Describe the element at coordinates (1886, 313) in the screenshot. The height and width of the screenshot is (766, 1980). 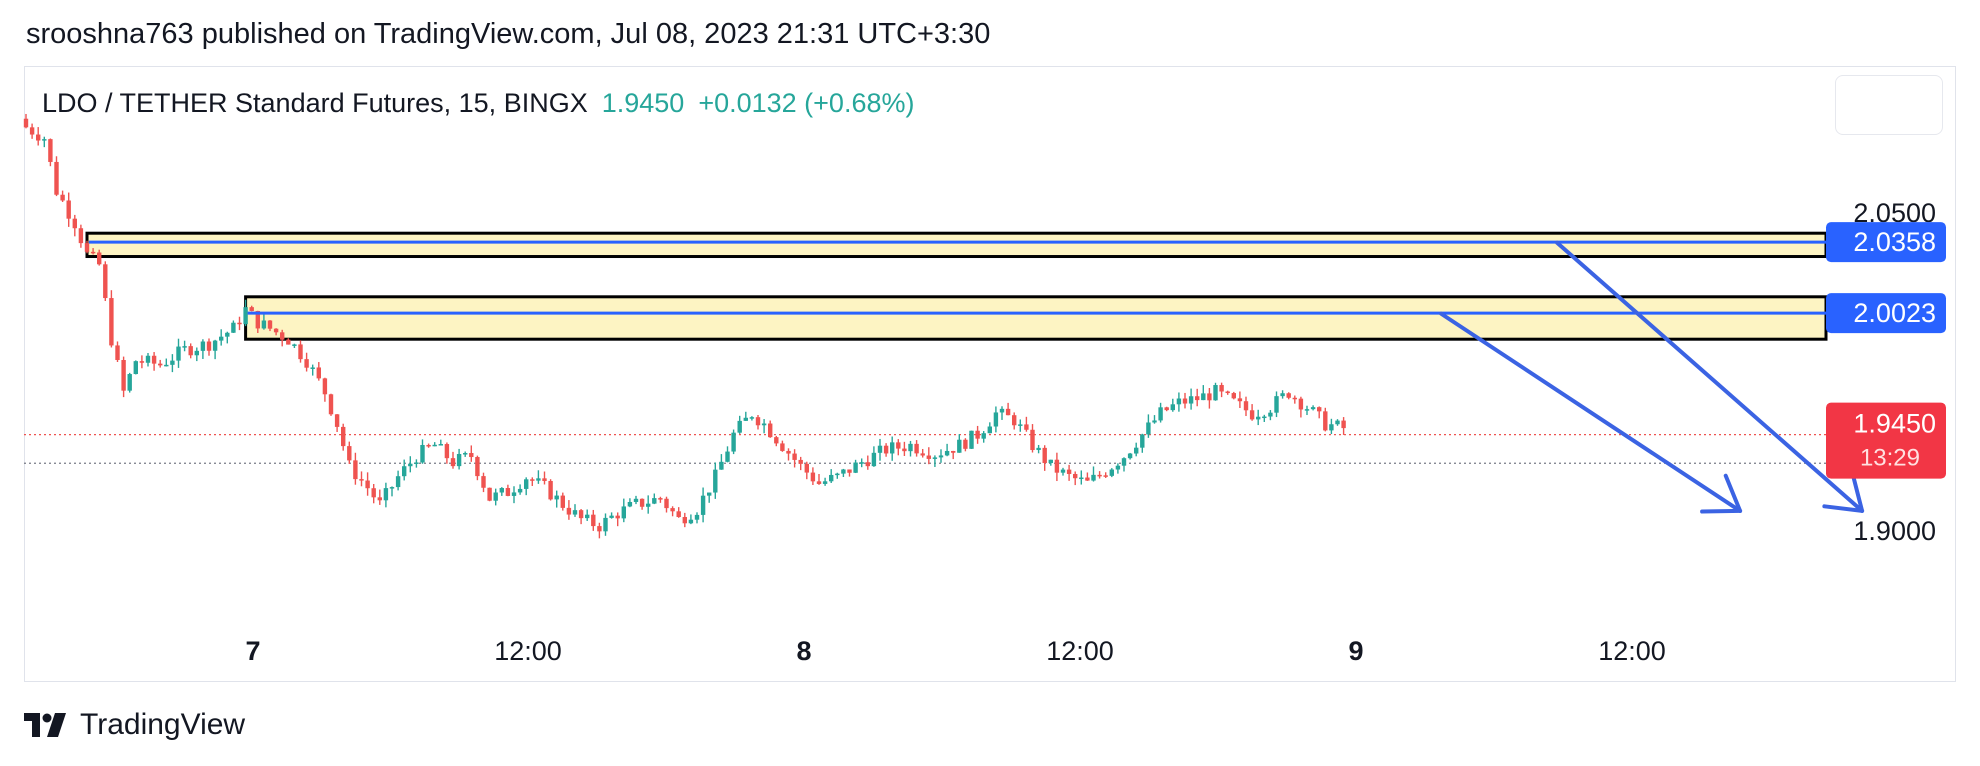
I see `level-price-tag: 2.0023` at that location.